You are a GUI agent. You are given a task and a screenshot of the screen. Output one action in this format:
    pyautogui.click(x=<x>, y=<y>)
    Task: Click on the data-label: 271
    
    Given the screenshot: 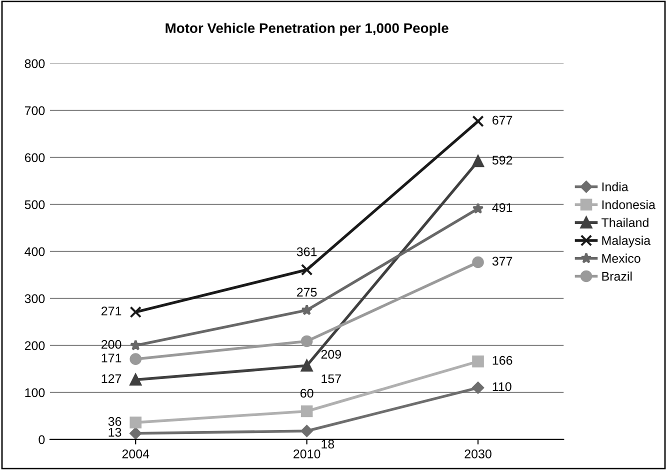 What is the action you would take?
    pyautogui.click(x=112, y=311)
    